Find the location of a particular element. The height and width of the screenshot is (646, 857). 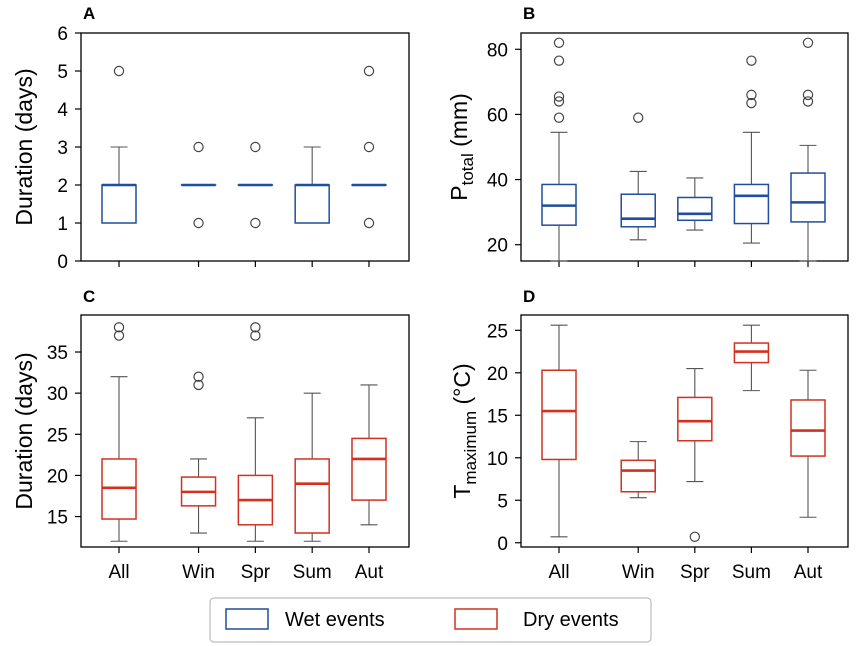

panel-B-axes-frame is located at coordinates (684, 147).